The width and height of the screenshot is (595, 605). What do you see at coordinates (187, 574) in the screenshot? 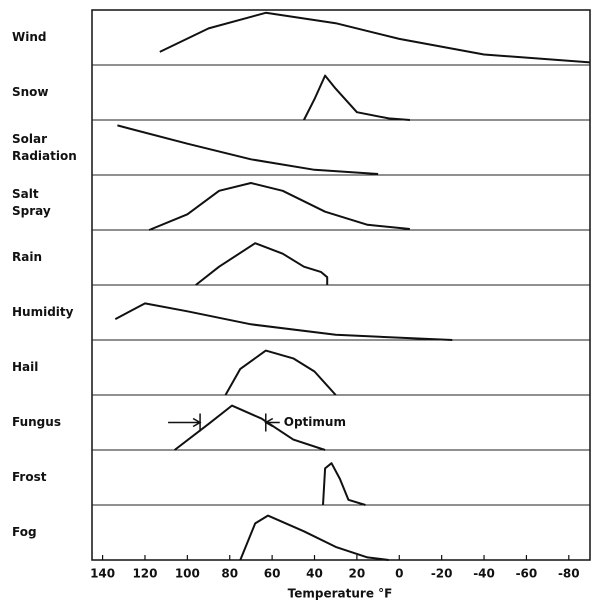
I see `x-tick-label: 100` at bounding box center [187, 574].